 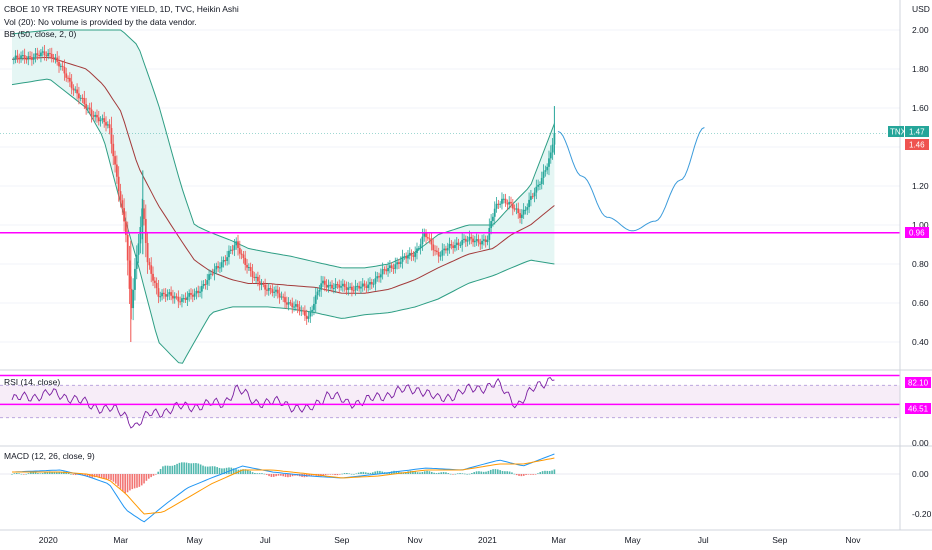 I want to click on time-tick-label: Mar, so click(x=558, y=540).